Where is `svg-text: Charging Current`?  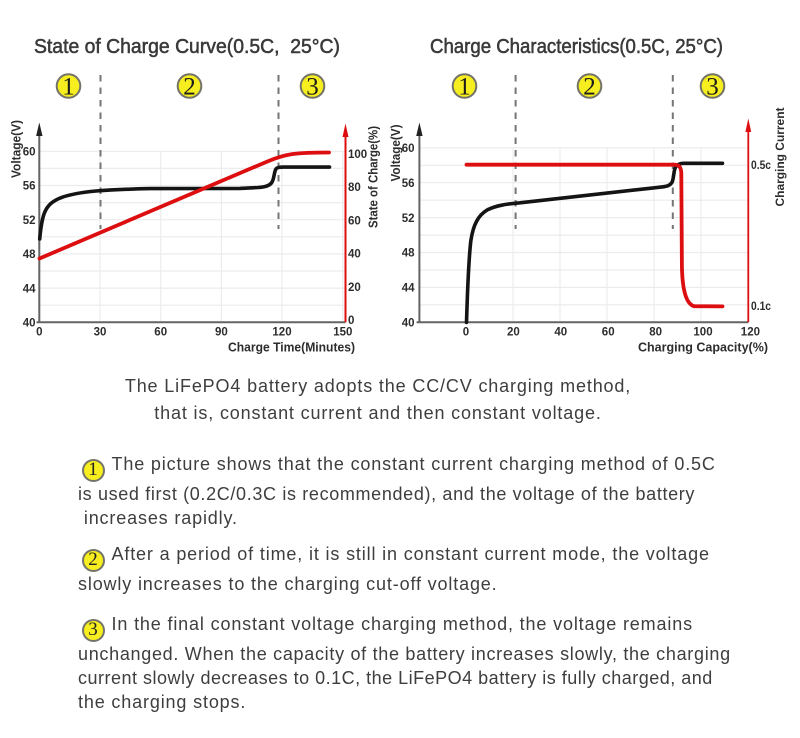 svg-text: Charging Current is located at coordinates (780, 157).